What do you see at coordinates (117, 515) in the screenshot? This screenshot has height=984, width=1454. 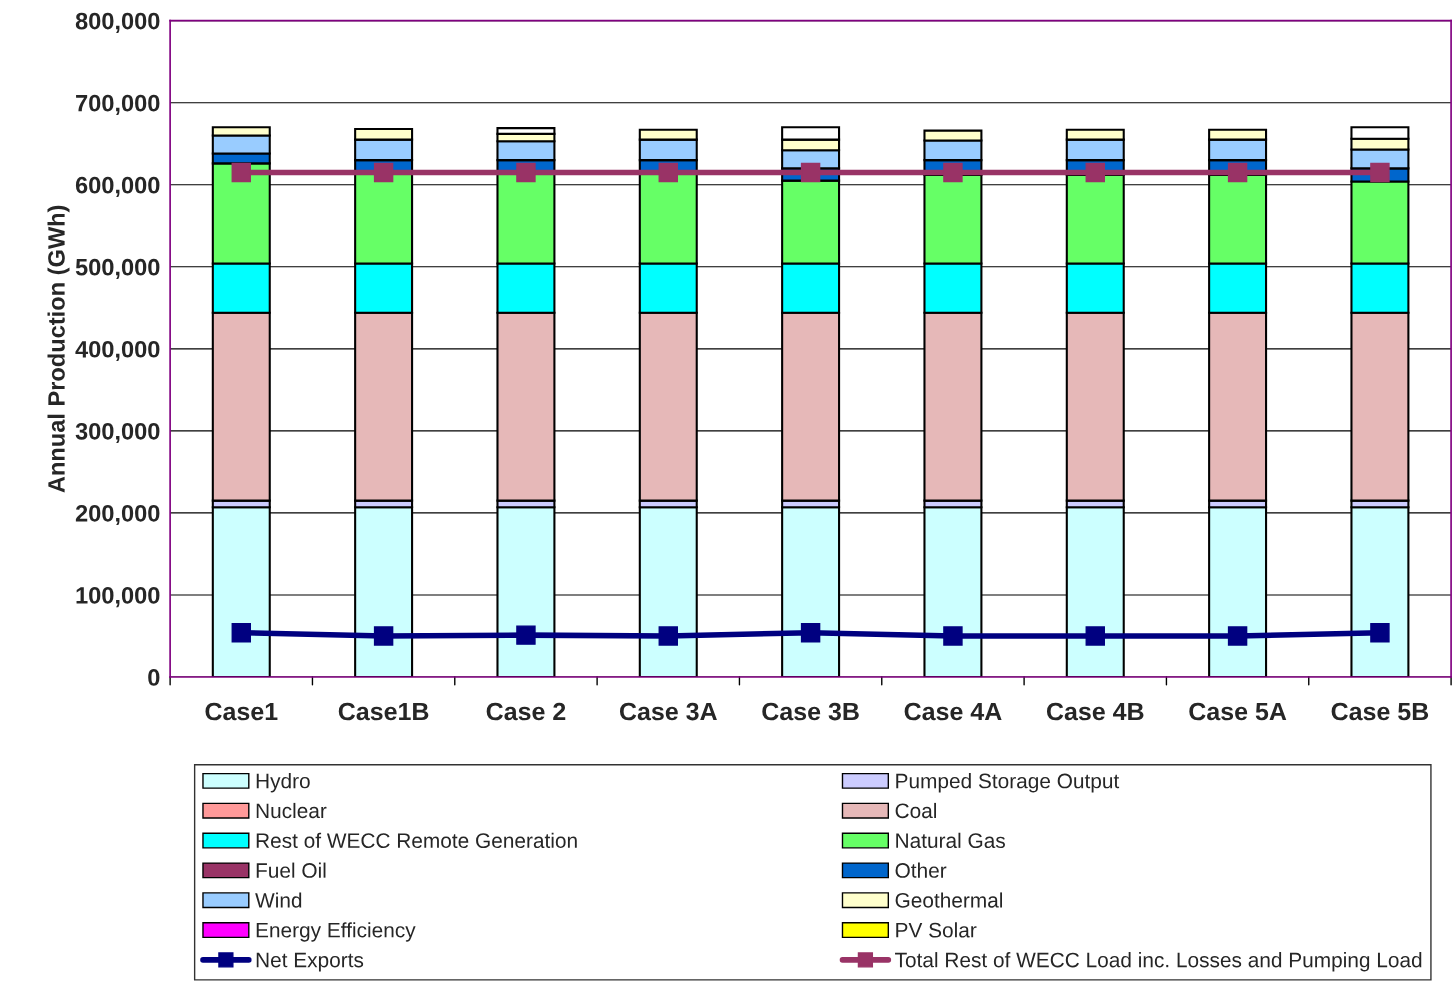 I see `y-tick-label: 200,000` at bounding box center [117, 515].